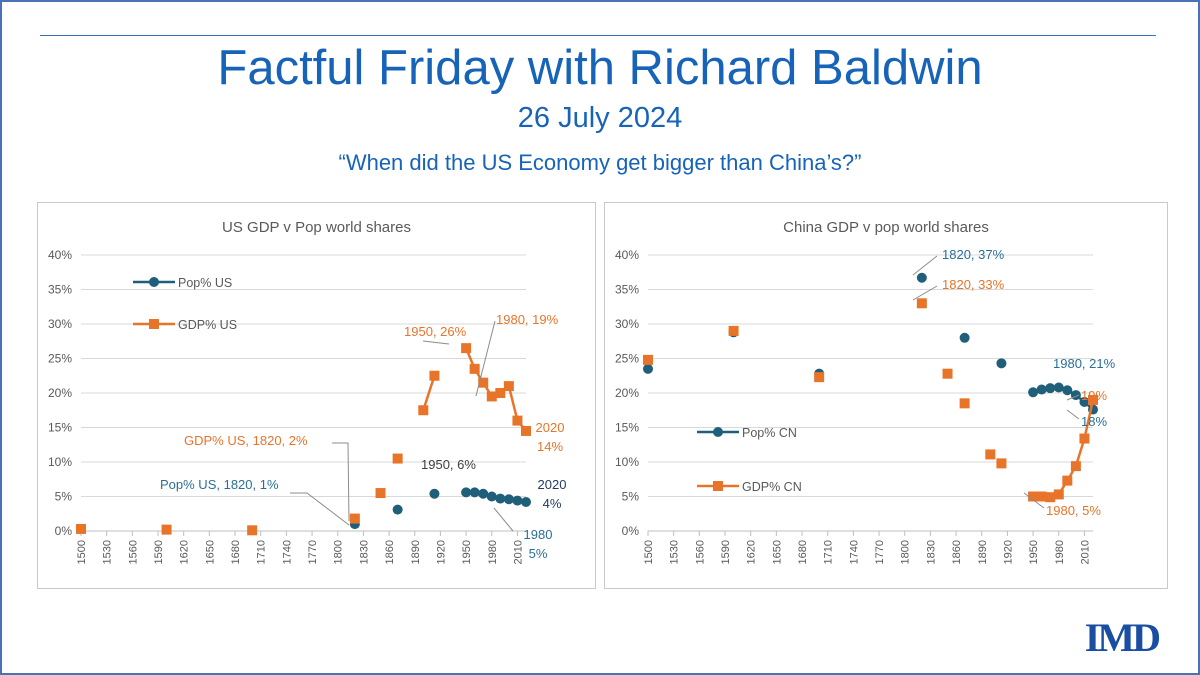  I want to click on annotation-label: 1980, so click(538, 534).